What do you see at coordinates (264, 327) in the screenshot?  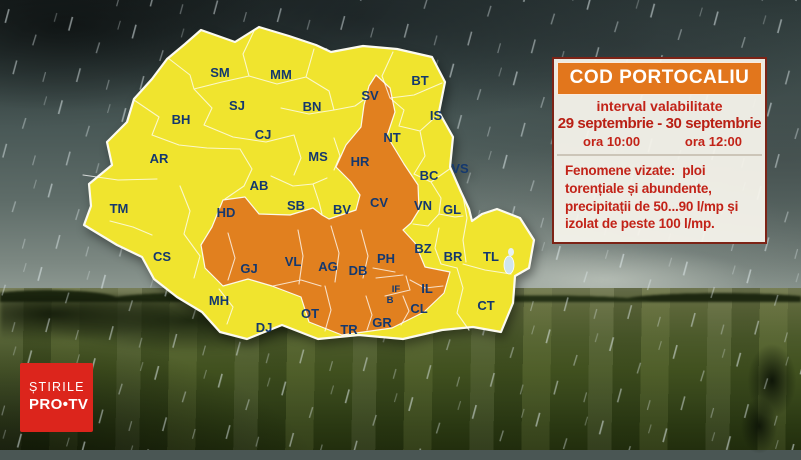 I see `county-label-dj: DJ` at bounding box center [264, 327].